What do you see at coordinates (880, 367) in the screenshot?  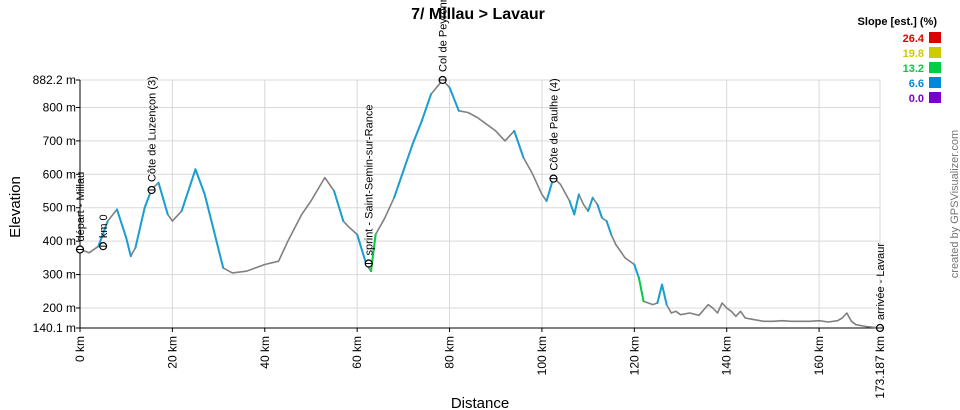 I see `x-tick-label: 173.187 km` at bounding box center [880, 367].